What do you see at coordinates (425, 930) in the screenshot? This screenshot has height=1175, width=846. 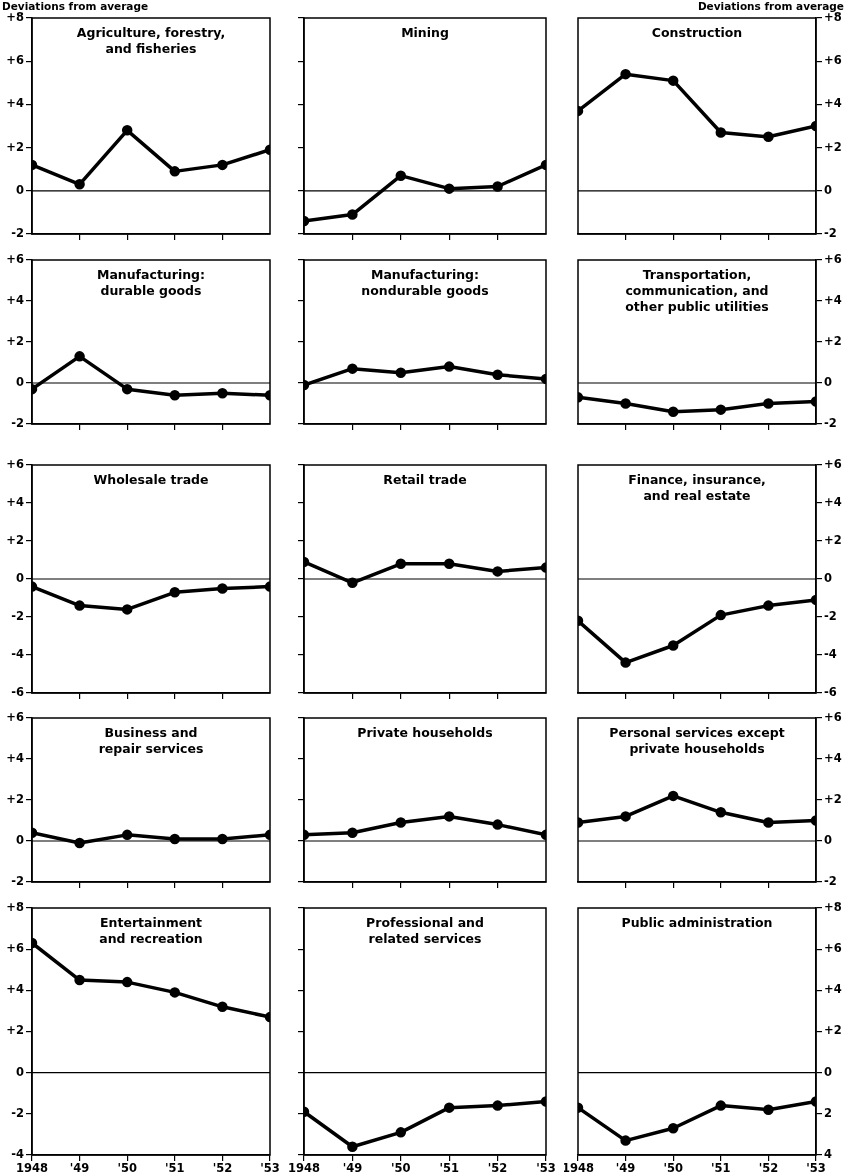 I see `text: Professional and related services` at bounding box center [425, 930].